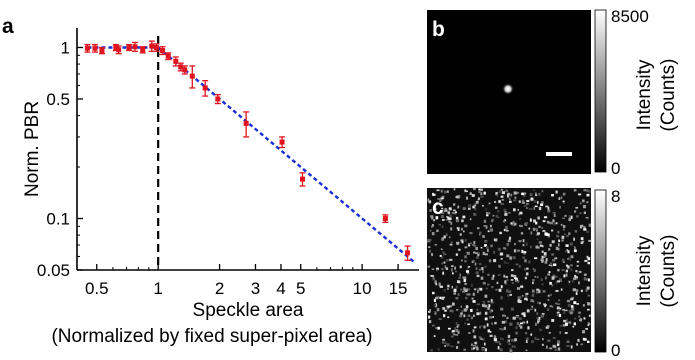 This screenshot has width=695, height=360. What do you see at coordinates (219, 288) in the screenshot?
I see `x-tick-label: 2` at bounding box center [219, 288].